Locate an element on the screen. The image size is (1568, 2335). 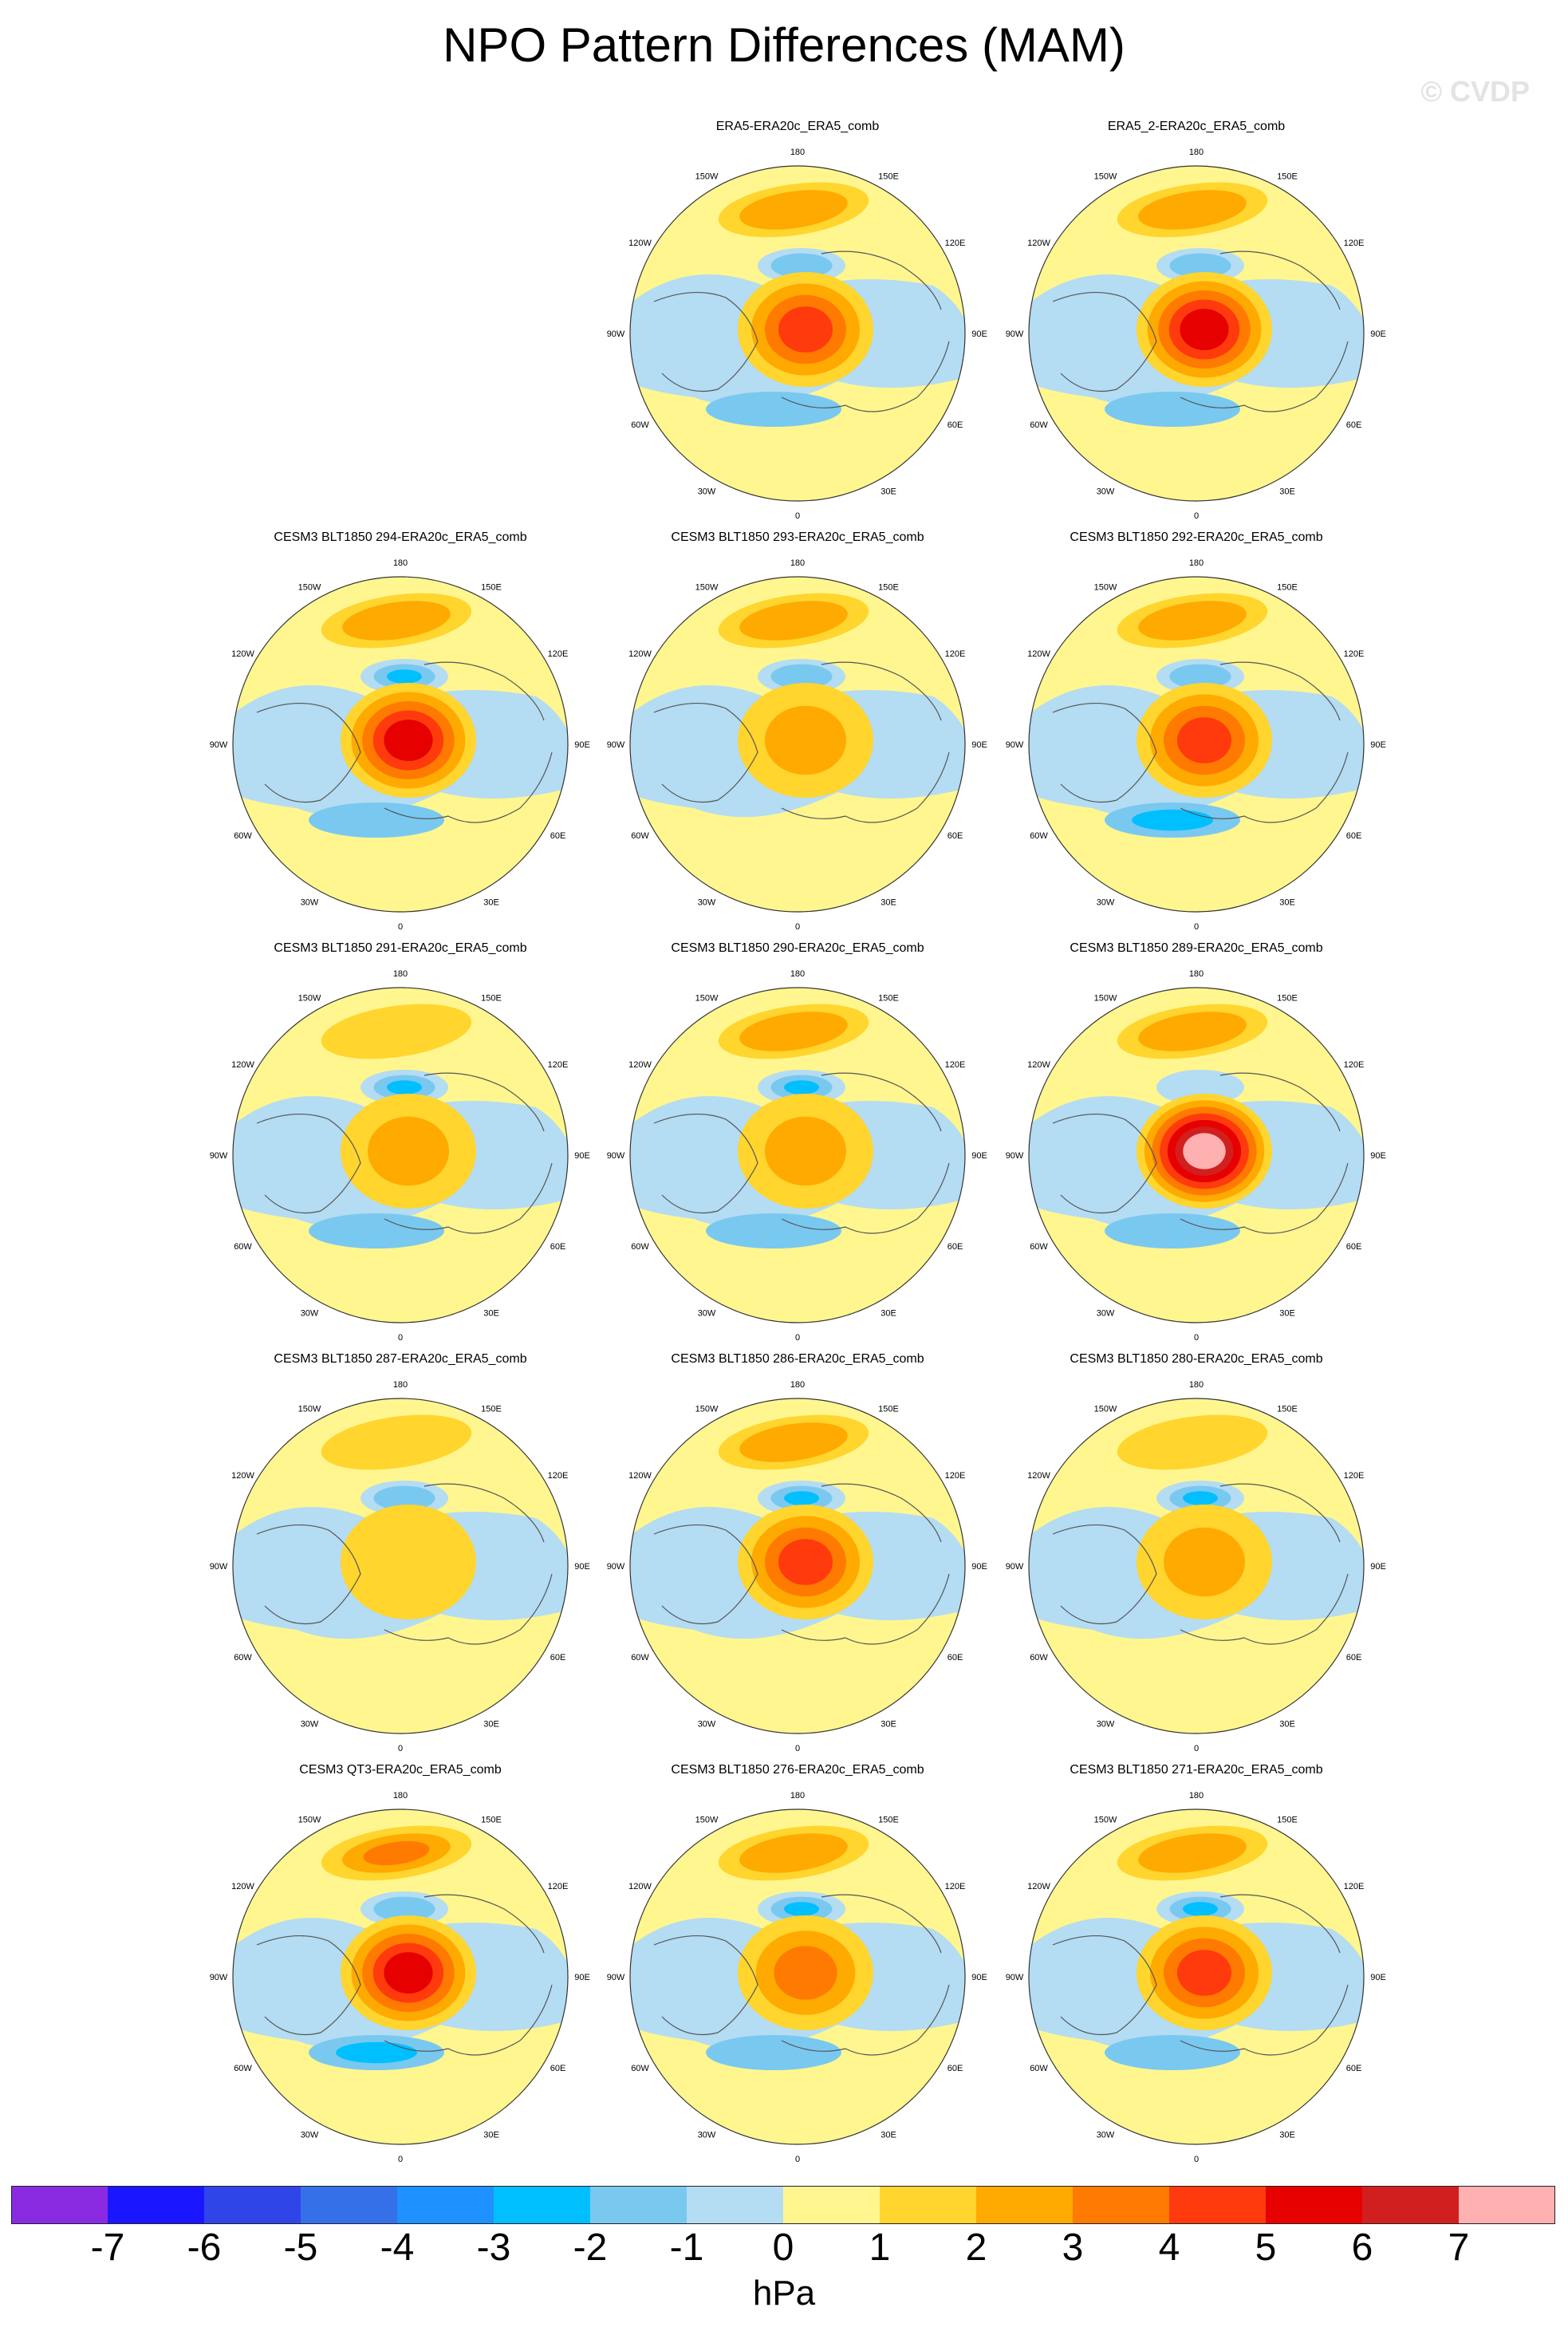
cvdp-watermark: © CVDP is located at coordinates (1475, 91).